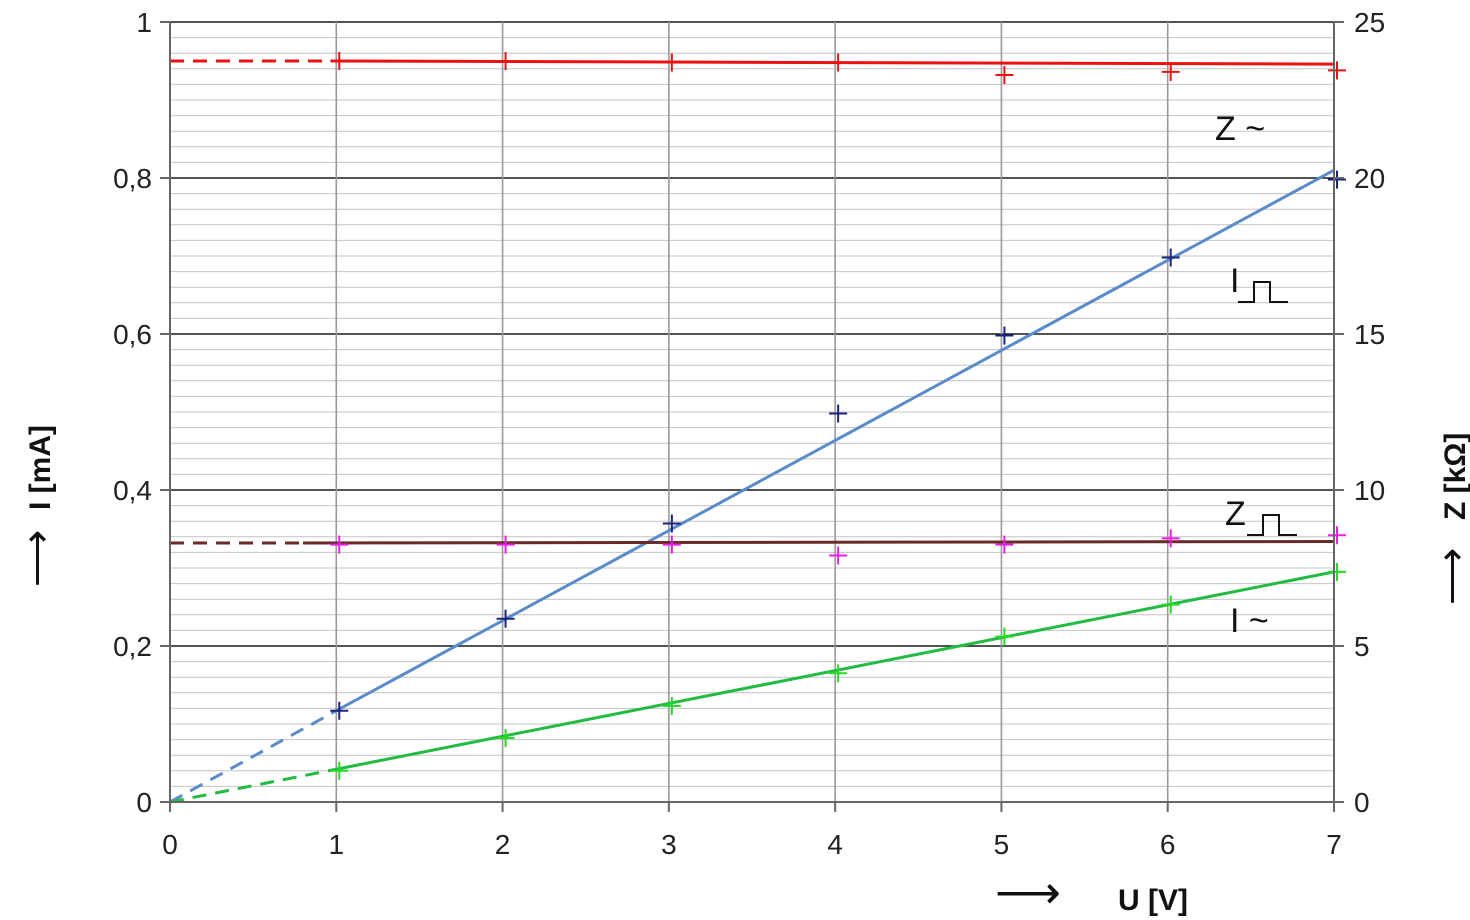  I want to click on left-tick-label: 0,4, so click(132, 490).